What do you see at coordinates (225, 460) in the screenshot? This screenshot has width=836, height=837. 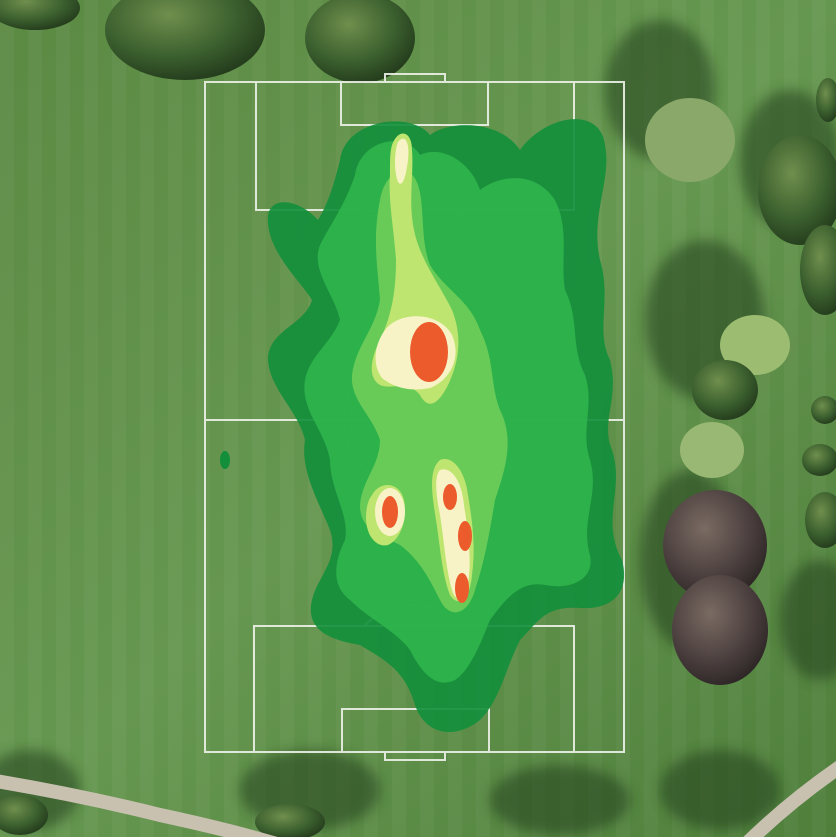 I see `heat-stray-blob` at bounding box center [225, 460].